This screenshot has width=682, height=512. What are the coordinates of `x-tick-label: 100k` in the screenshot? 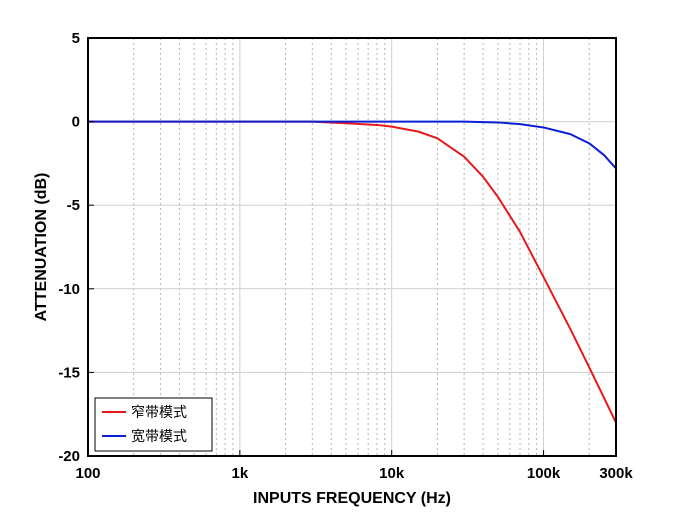 It's located at (544, 473).